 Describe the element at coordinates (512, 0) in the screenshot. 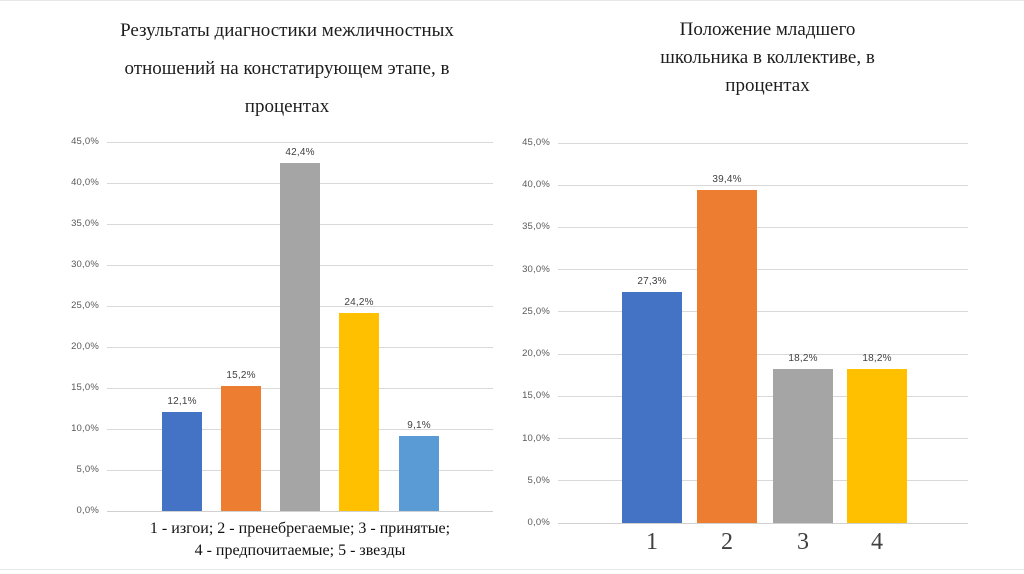

I see `top-border-line` at that location.